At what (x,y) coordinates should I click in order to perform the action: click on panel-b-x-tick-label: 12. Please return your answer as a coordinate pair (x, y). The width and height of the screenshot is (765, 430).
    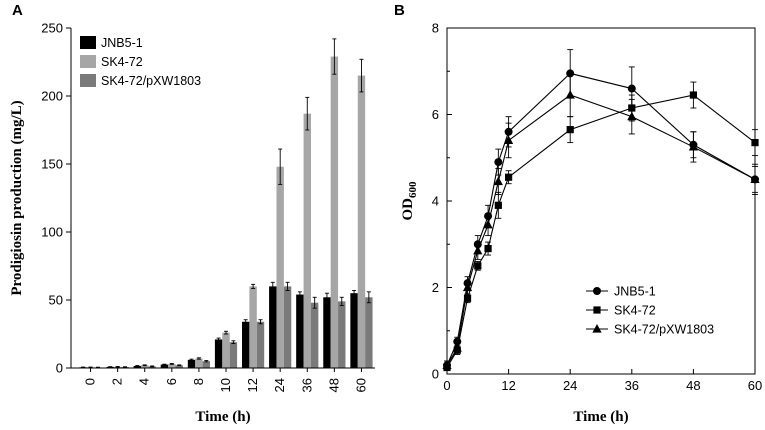
    Looking at the image, I should click on (508, 385).